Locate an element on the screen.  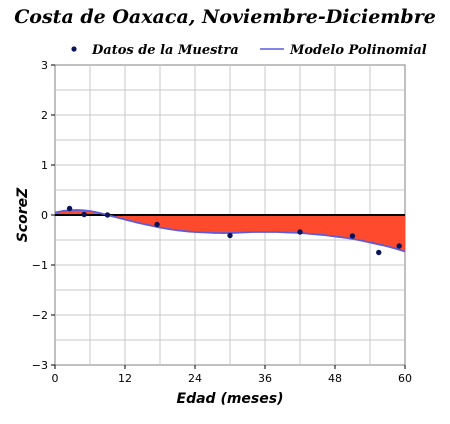
y-tick-label: −3 is located at coordinates (40, 365).